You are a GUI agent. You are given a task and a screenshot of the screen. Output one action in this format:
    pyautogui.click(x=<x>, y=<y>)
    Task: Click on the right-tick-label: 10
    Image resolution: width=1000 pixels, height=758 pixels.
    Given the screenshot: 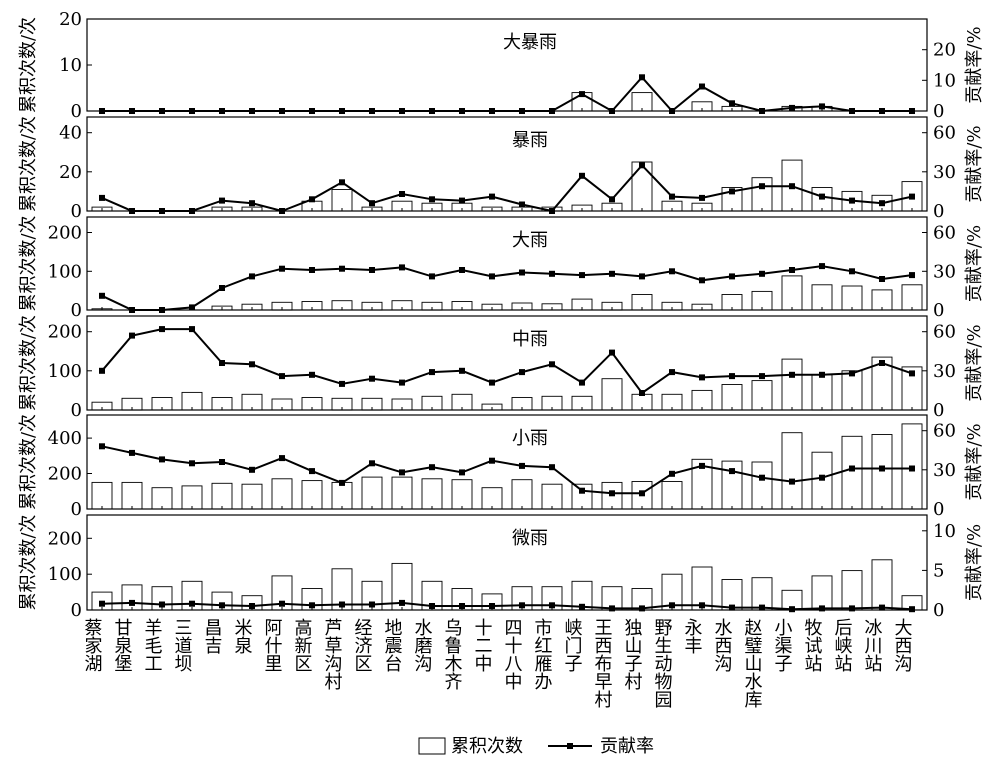 What is the action you would take?
    pyautogui.click(x=944, y=531)
    